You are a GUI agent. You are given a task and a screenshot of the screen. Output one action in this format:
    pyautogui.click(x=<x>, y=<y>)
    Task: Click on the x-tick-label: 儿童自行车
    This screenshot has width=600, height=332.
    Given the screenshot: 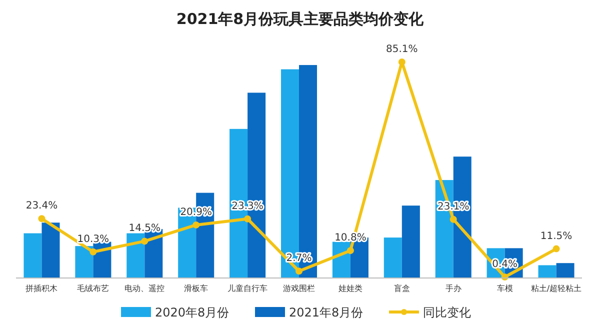 What is the action you would take?
    pyautogui.click(x=248, y=288)
    